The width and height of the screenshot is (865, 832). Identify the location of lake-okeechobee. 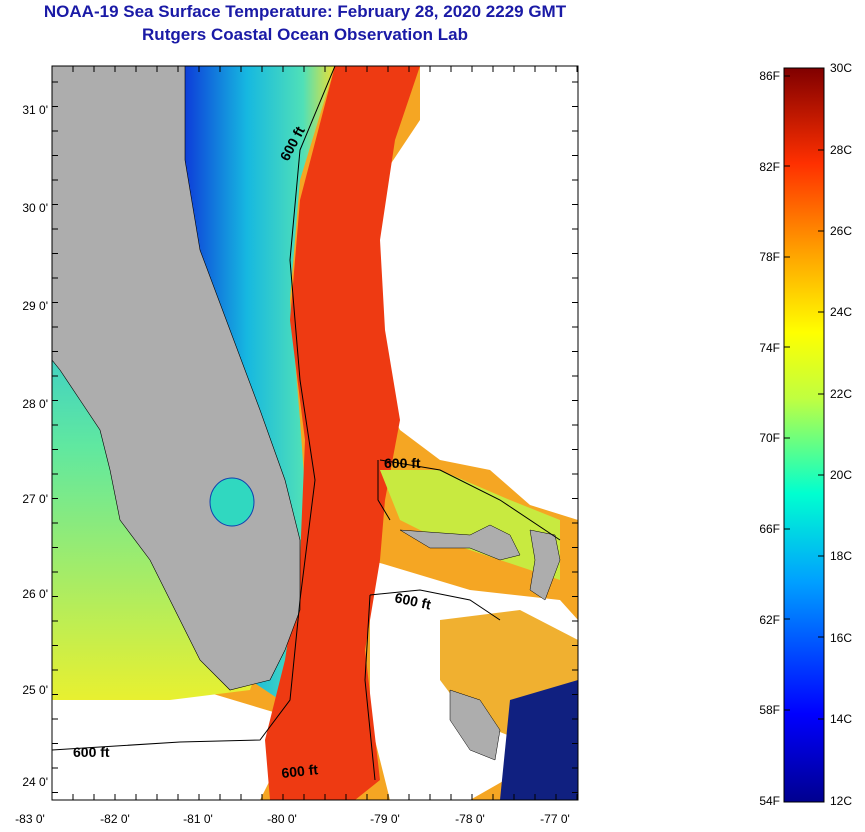
(232, 502).